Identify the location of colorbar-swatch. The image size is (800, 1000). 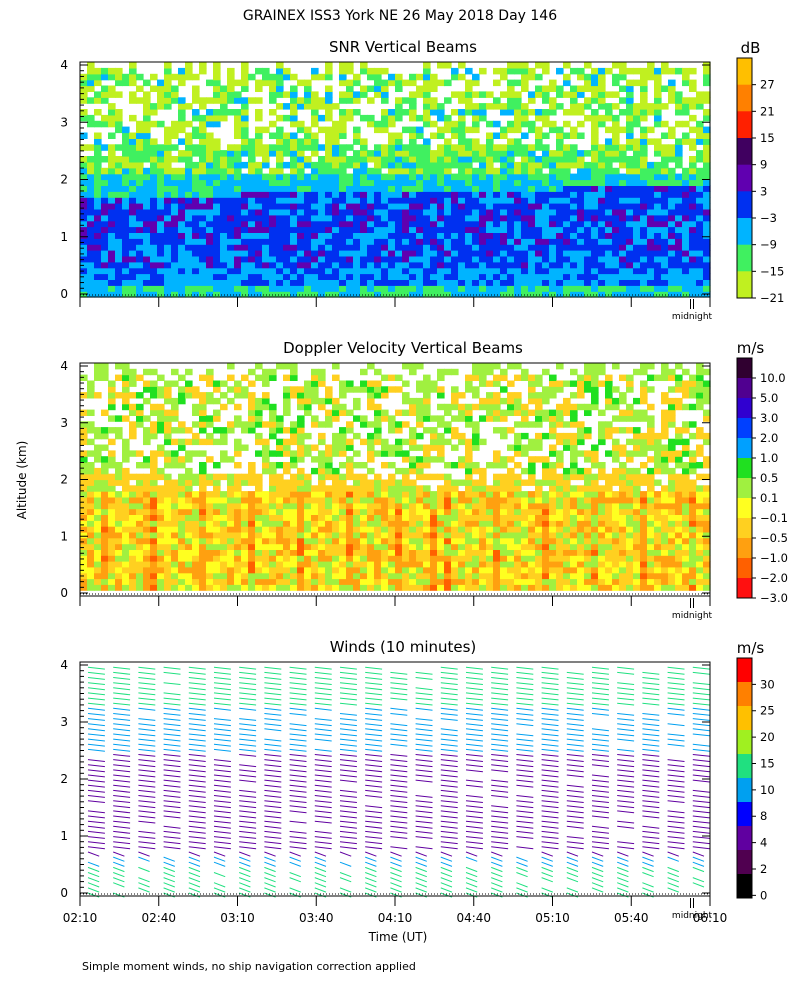
(744, 368).